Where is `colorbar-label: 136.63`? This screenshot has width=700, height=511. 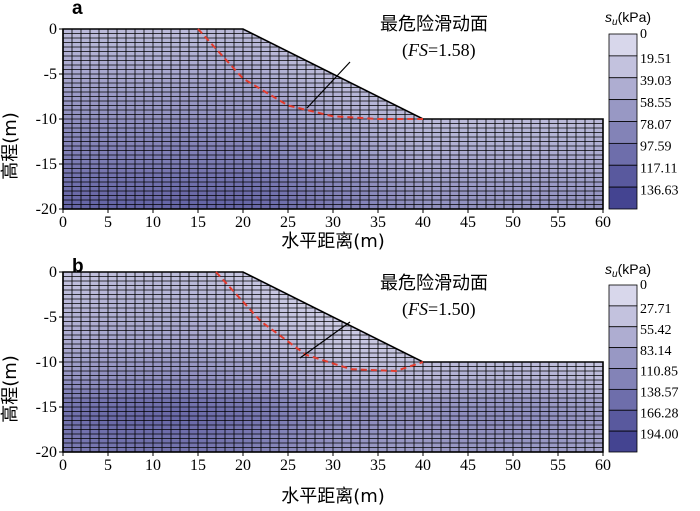
colorbar-label: 136.63 is located at coordinates (659, 190).